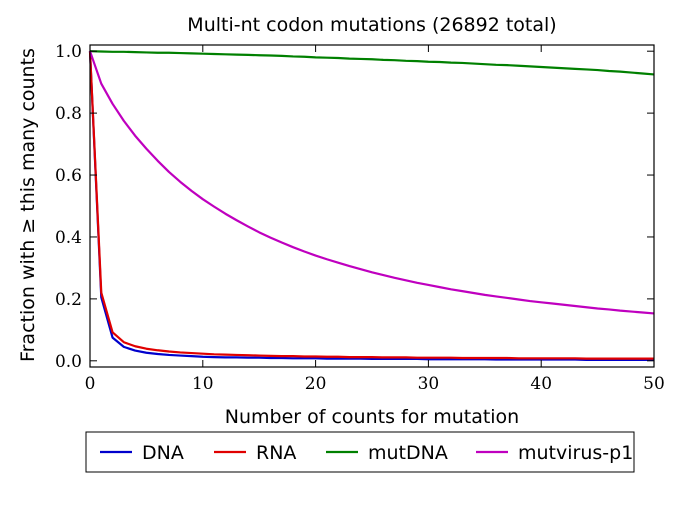 Image resolution: width=675 pixels, height=529 pixels. What do you see at coordinates (654, 384) in the screenshot?
I see `x-tick-label: 50` at bounding box center [654, 384].